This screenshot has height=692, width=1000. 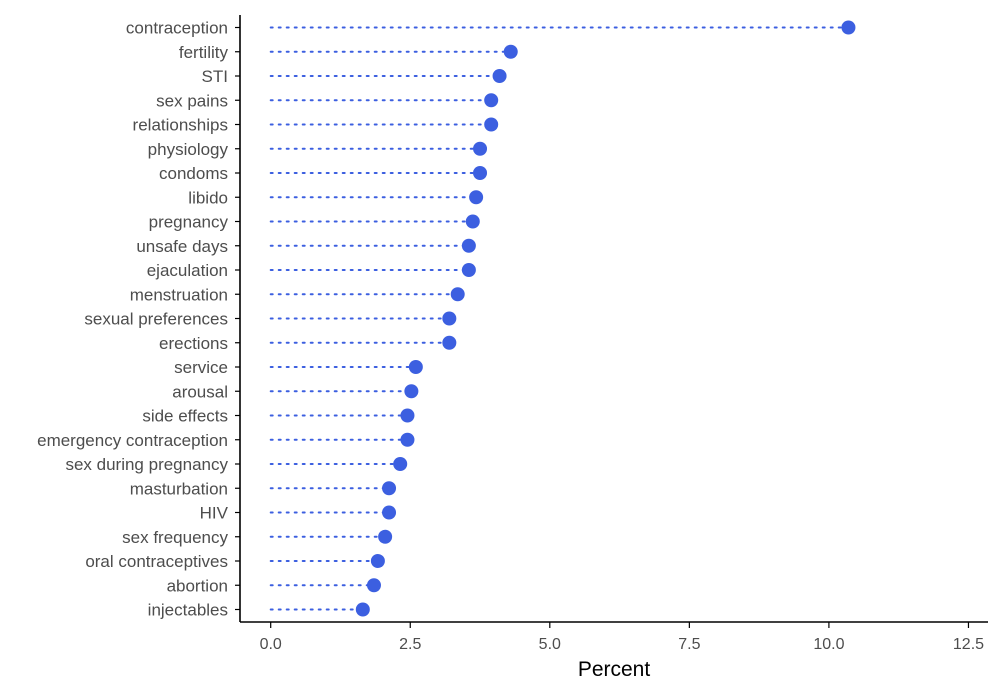 I want to click on y-tick-label-11: menstruation, so click(x=179, y=294).